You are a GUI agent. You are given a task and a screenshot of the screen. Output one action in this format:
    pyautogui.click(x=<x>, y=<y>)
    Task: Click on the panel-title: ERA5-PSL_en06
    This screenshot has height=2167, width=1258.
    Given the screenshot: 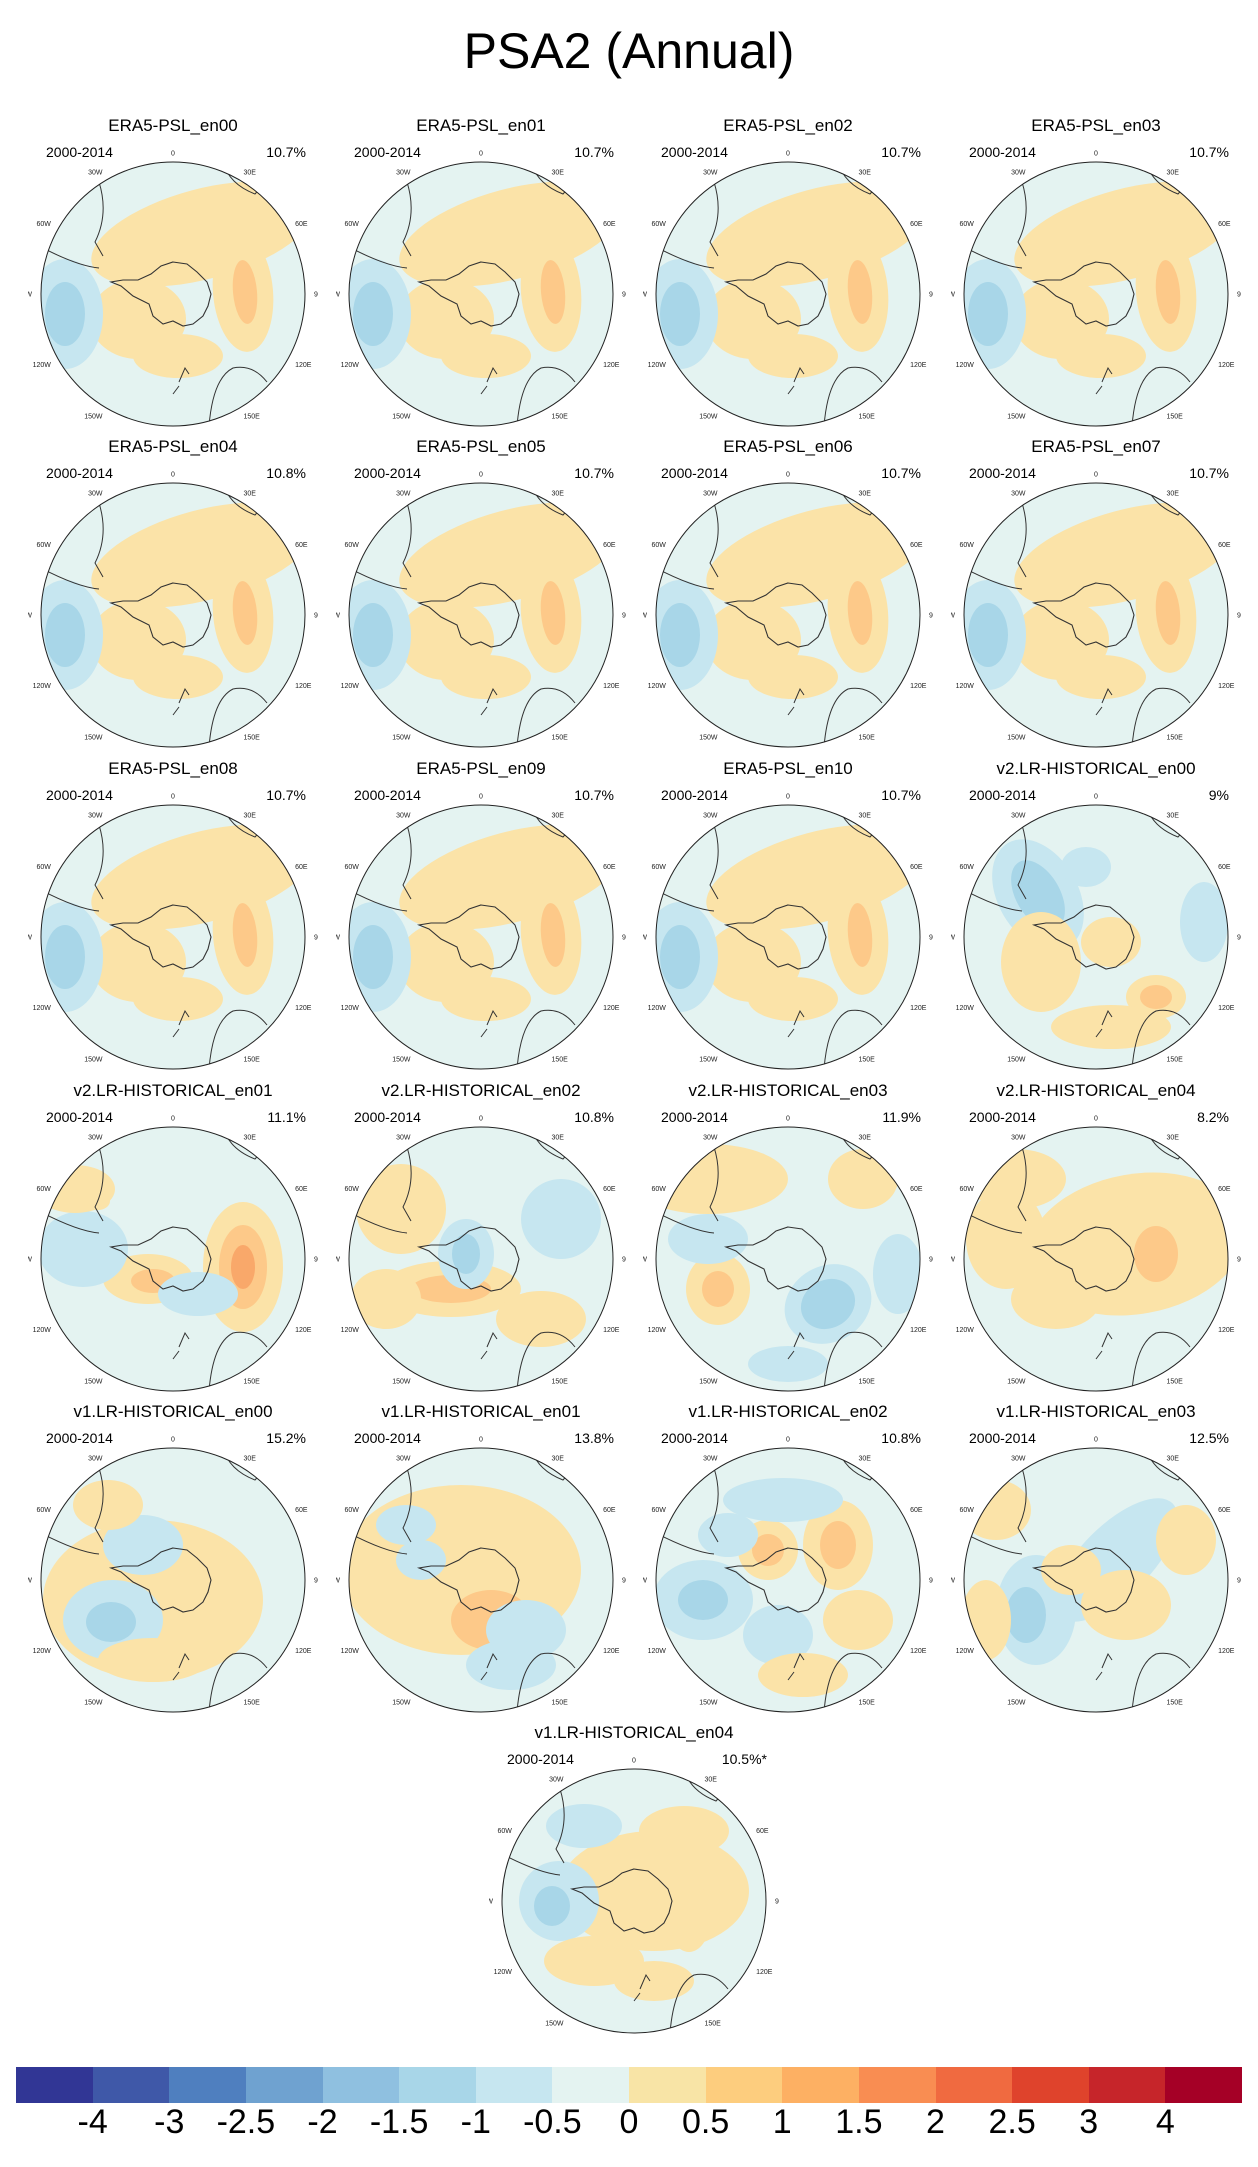 What is the action you would take?
    pyautogui.click(x=788, y=446)
    